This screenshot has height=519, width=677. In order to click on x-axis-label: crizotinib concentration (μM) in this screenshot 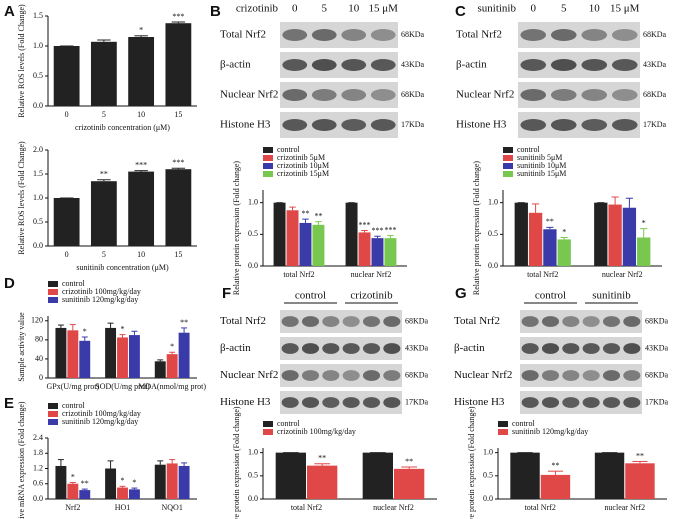, I will do `click(122, 127)`.